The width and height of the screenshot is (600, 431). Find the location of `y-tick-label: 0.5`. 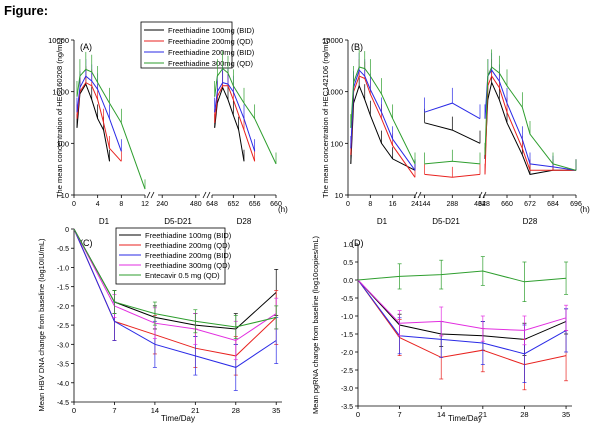

y-tick-label: 0.5 is located at coordinates (348, 263).